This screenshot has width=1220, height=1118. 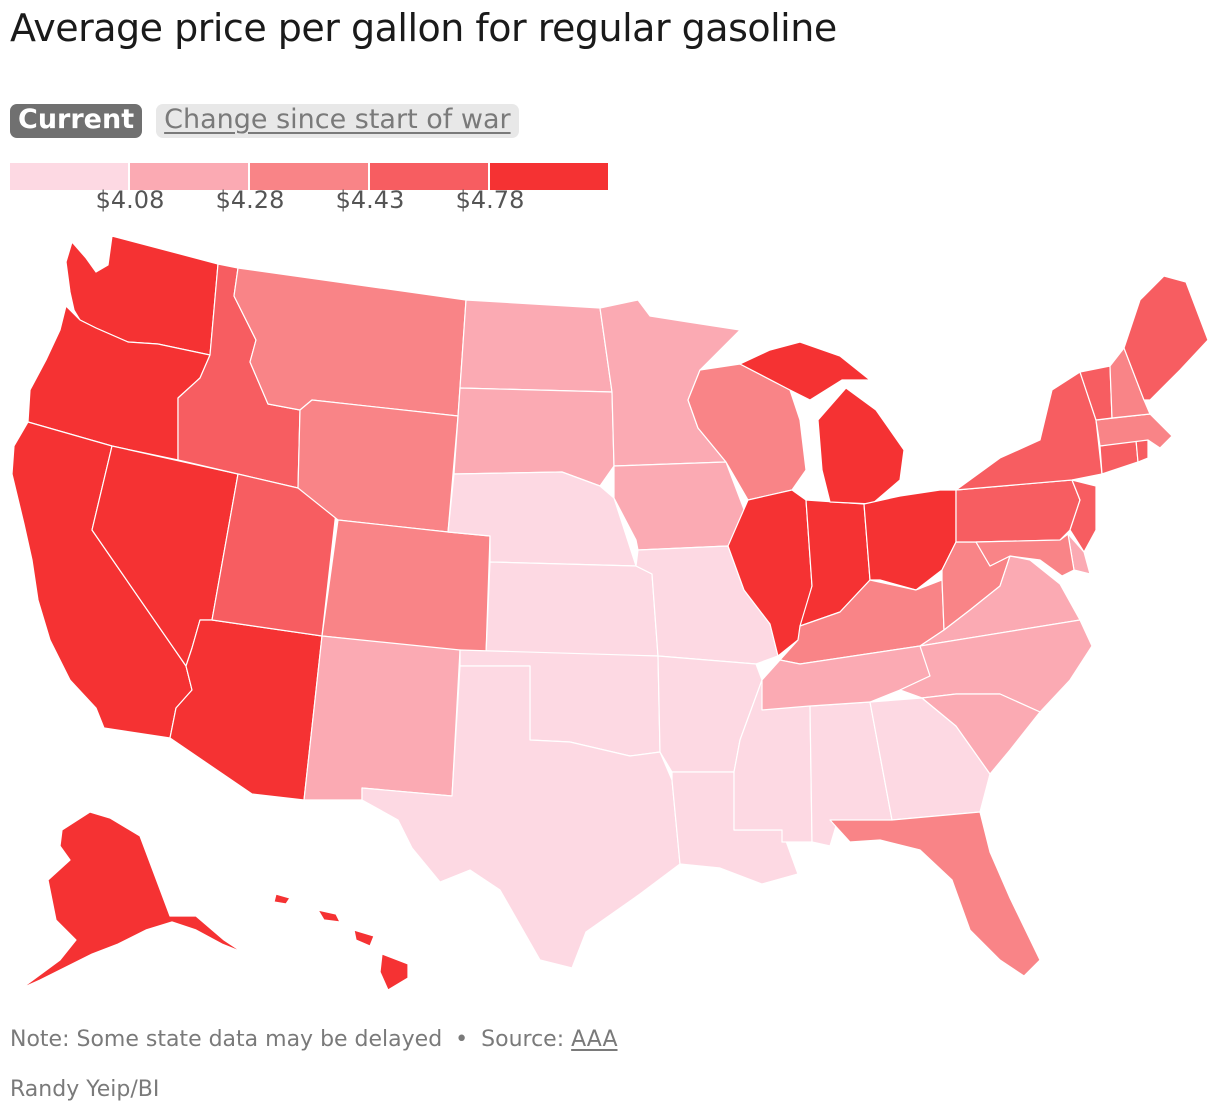 What do you see at coordinates (490, 200) in the screenshot?
I see `legend-label: $4.78` at bounding box center [490, 200].